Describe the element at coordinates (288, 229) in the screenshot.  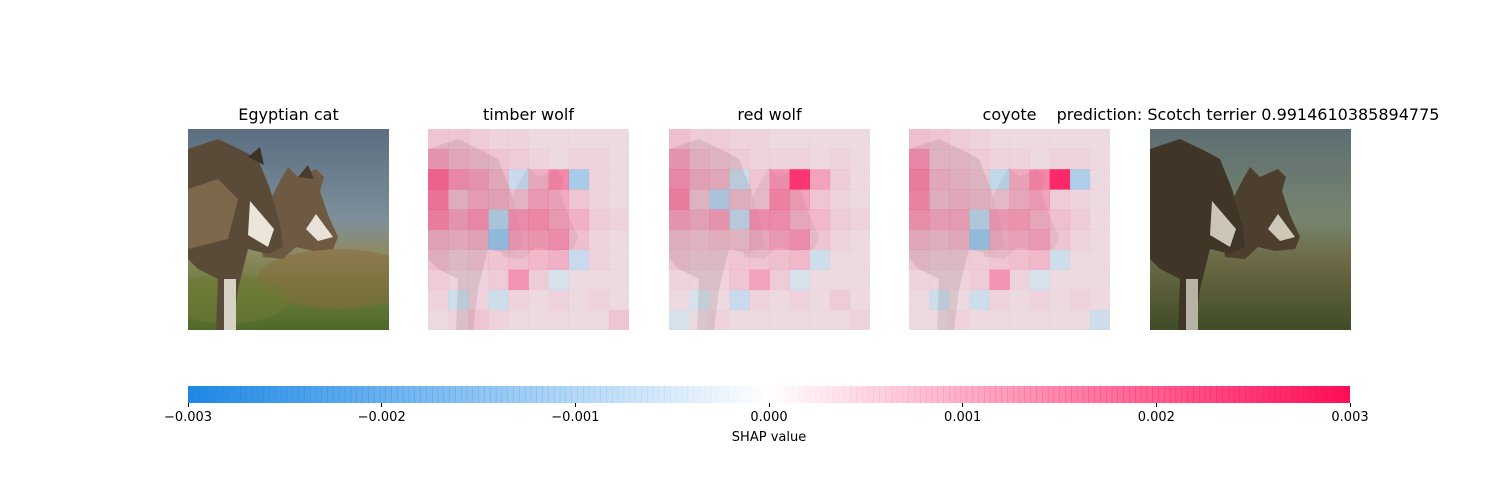
I see `wolf-photo` at that location.